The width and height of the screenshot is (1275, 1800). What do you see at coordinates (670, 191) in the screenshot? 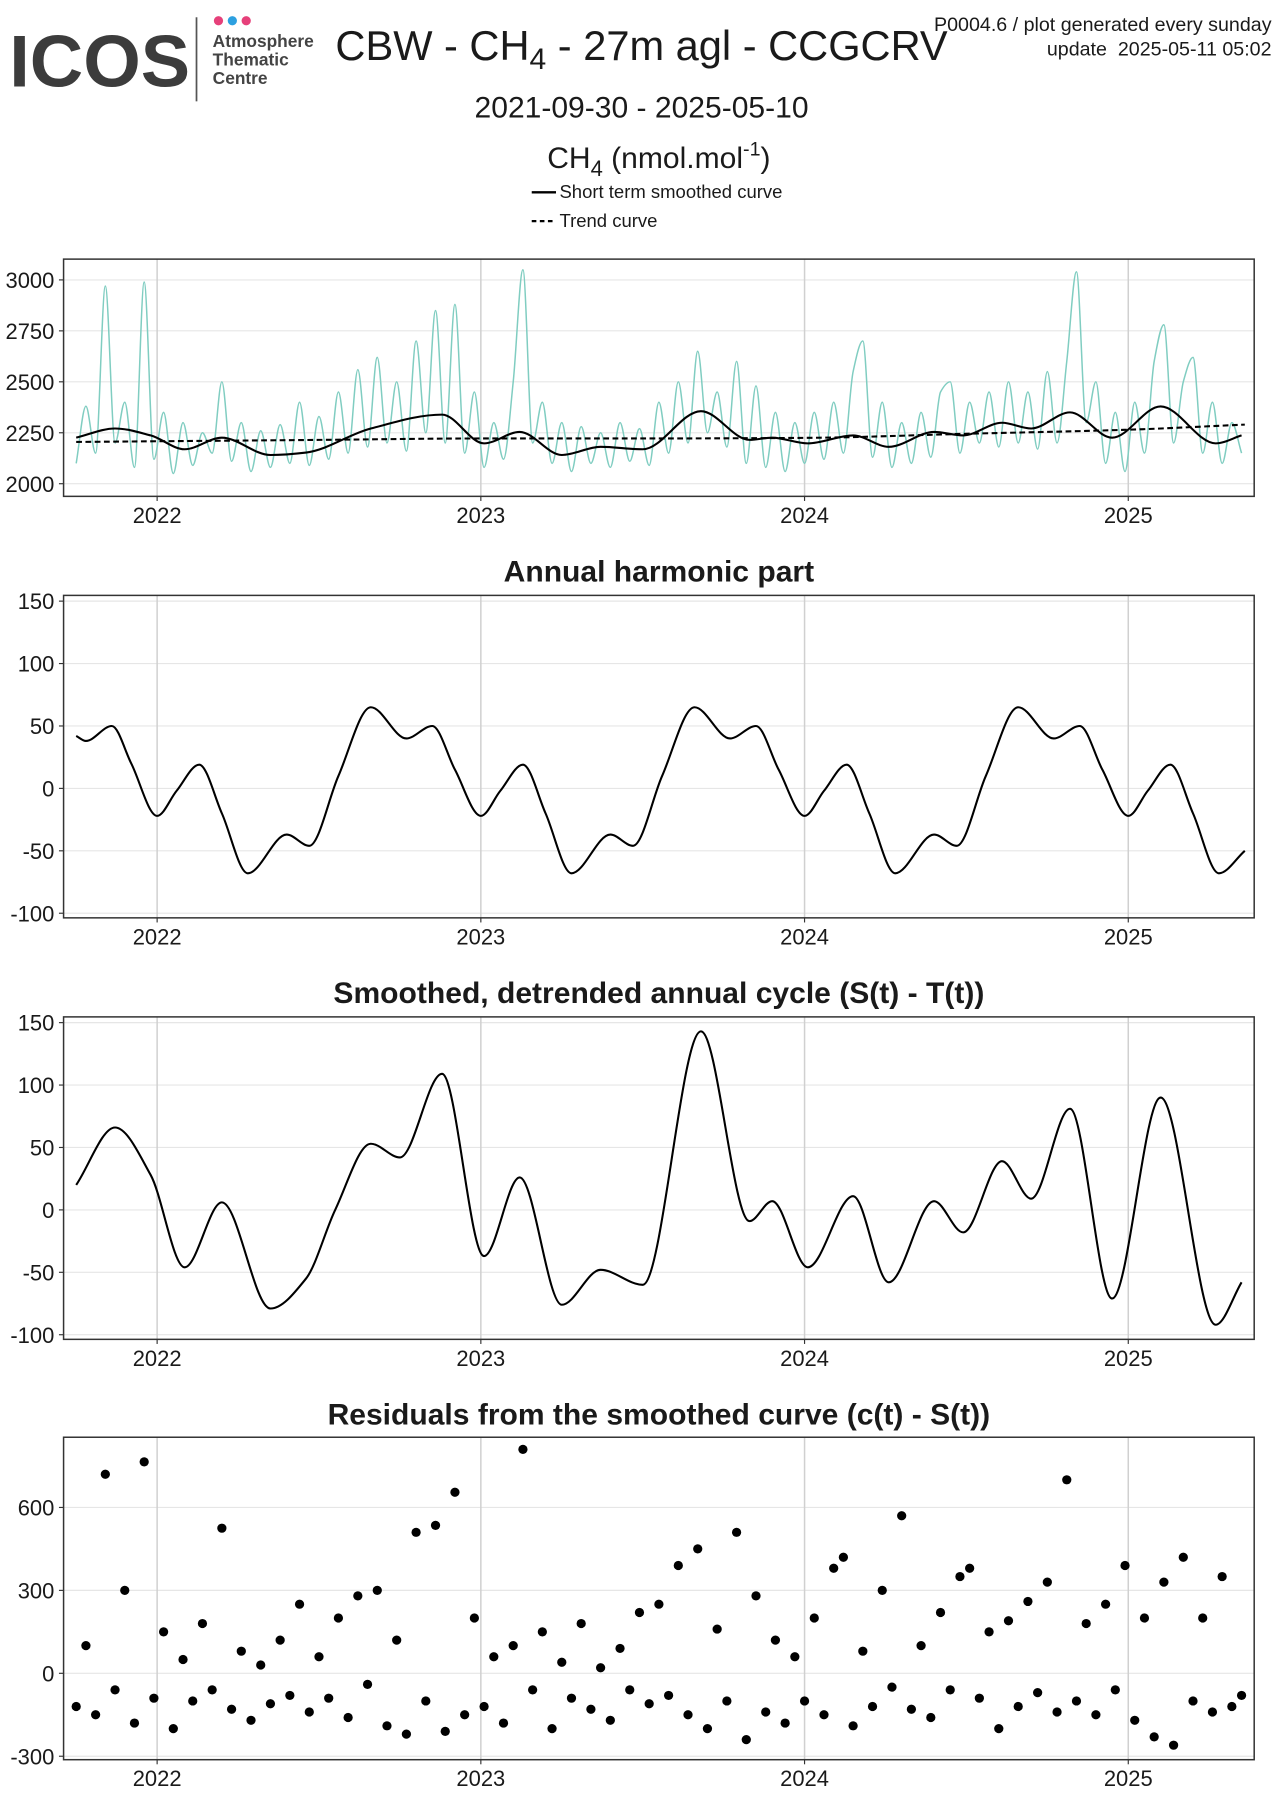
I see `legend-label: Short term smoothed curve` at bounding box center [670, 191].